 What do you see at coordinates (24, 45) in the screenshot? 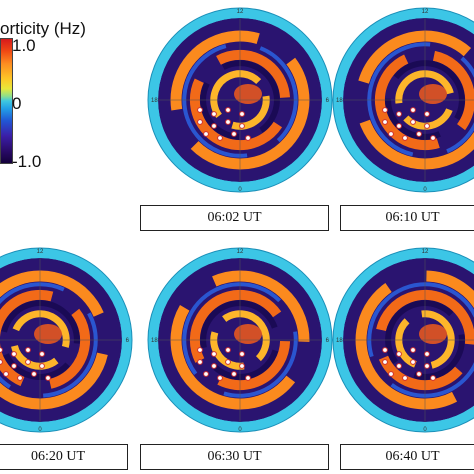
I see `colorbar-tick-max: 1.0` at bounding box center [24, 45].